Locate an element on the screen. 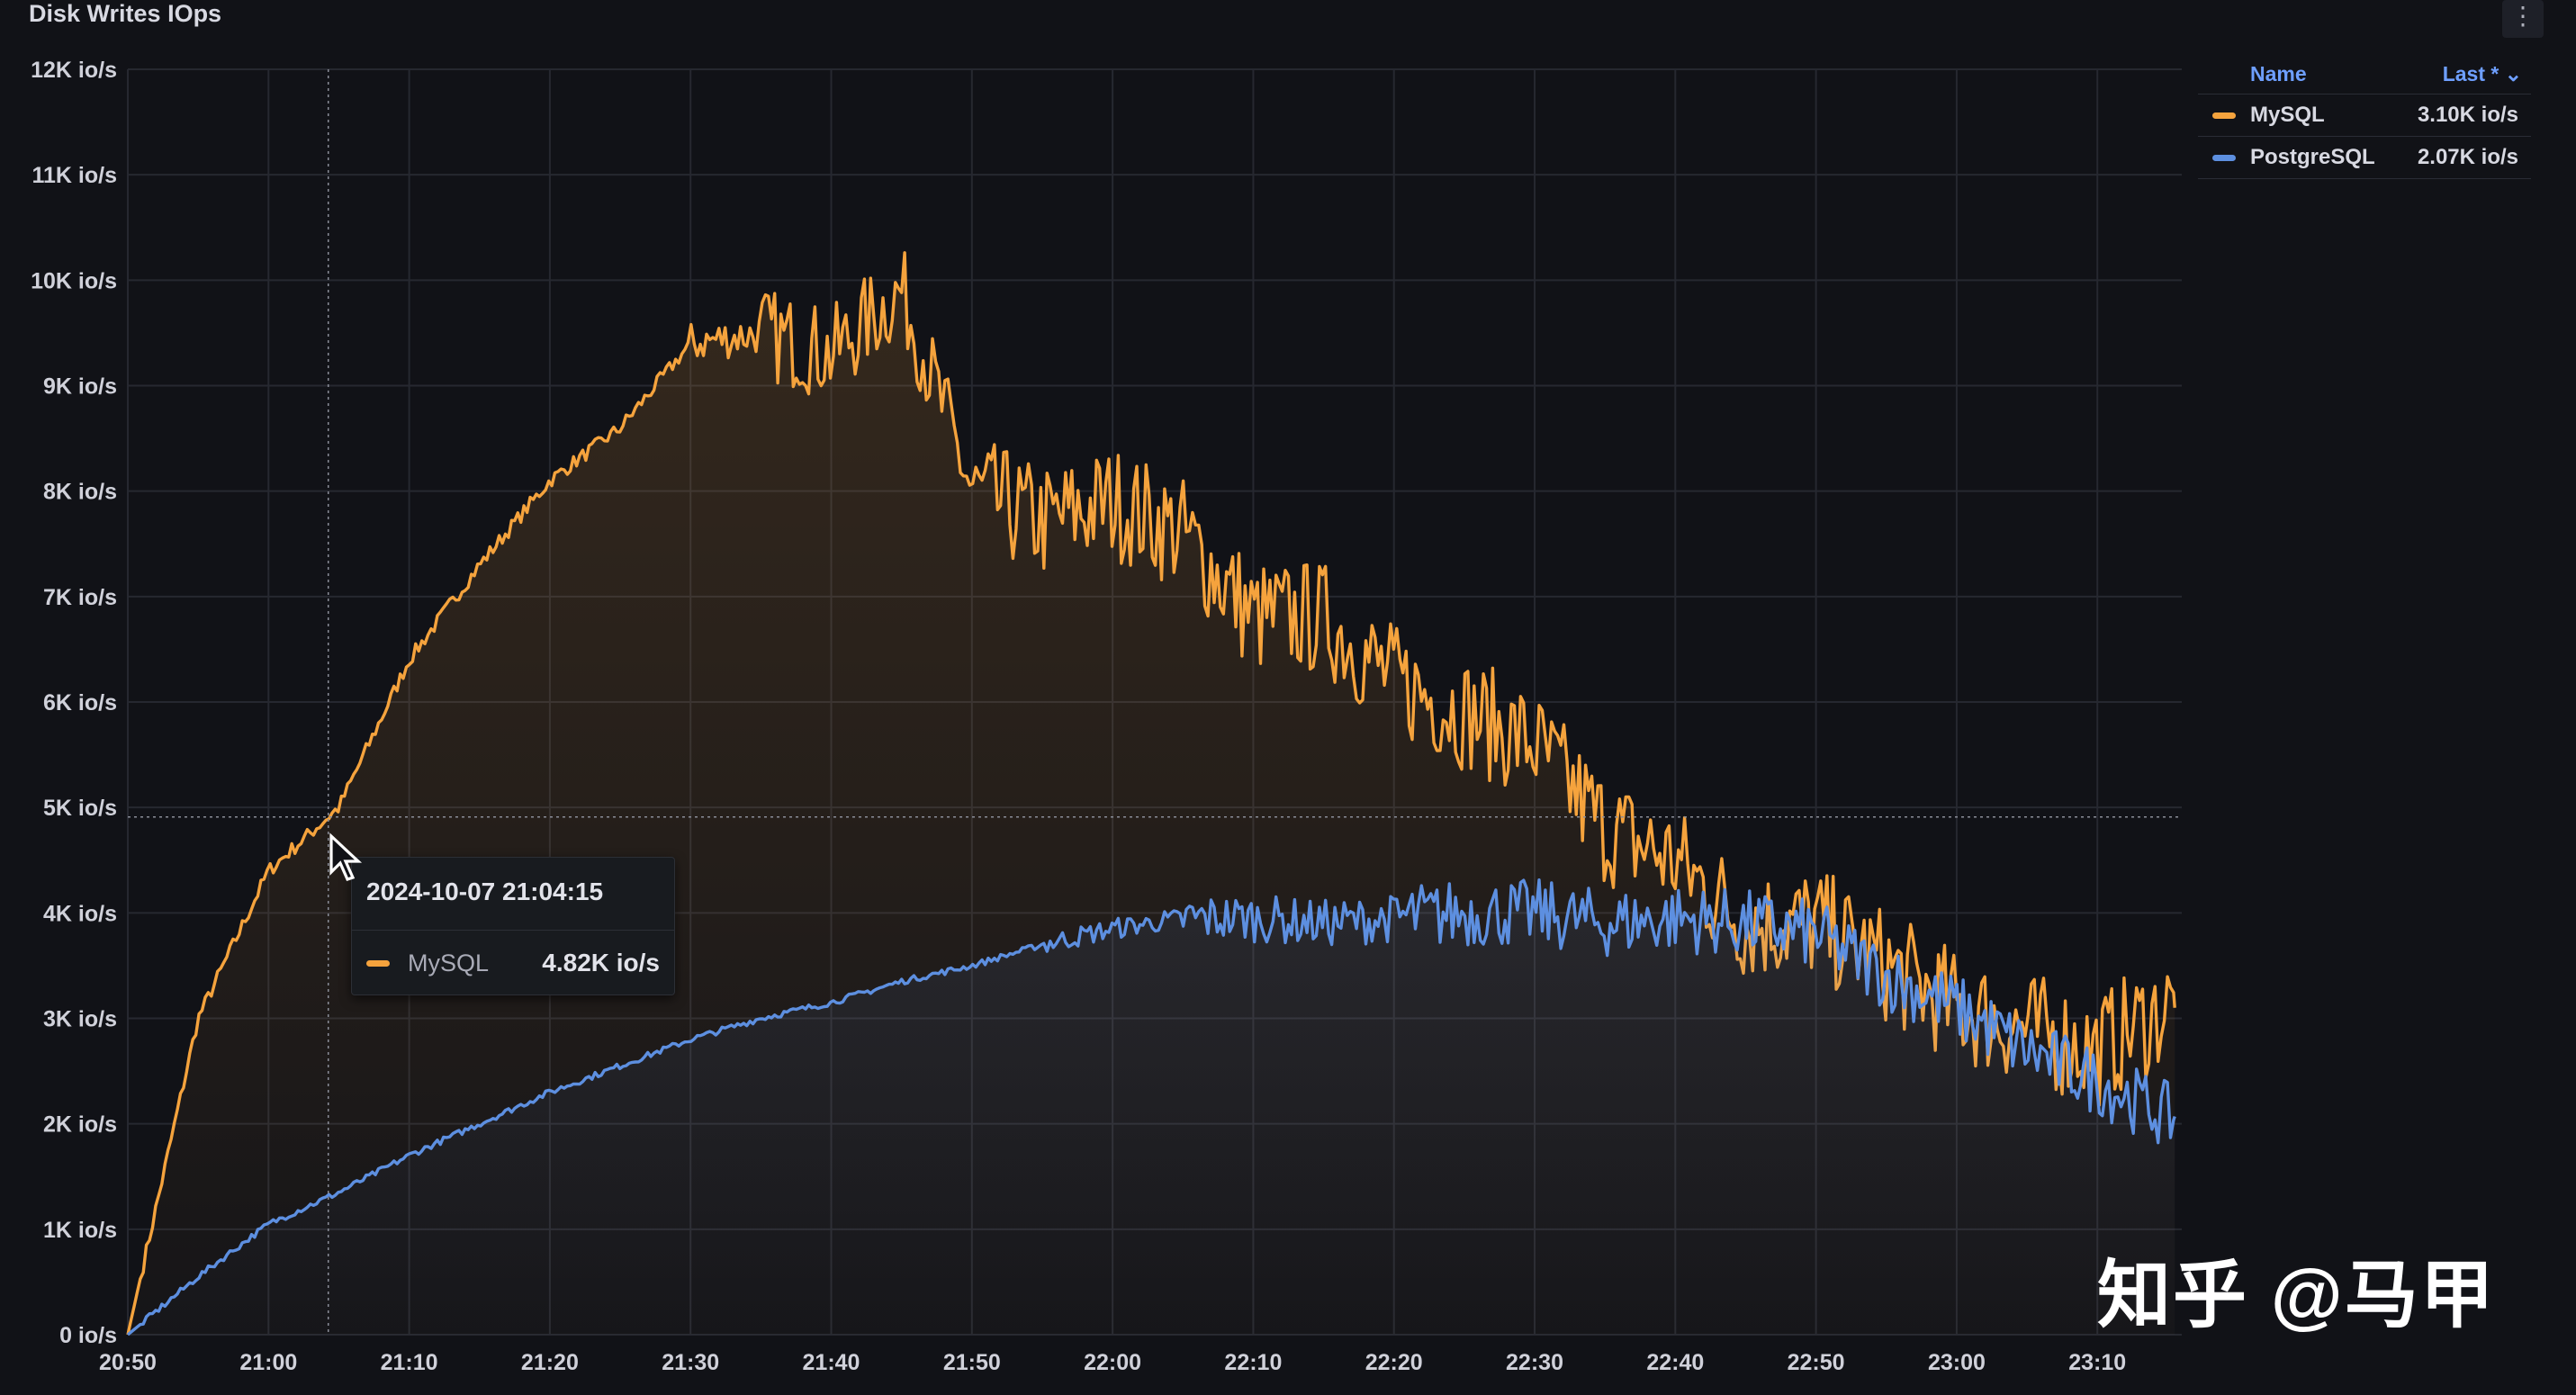  x-tick-label: 21:50 is located at coordinates (972, 1362).